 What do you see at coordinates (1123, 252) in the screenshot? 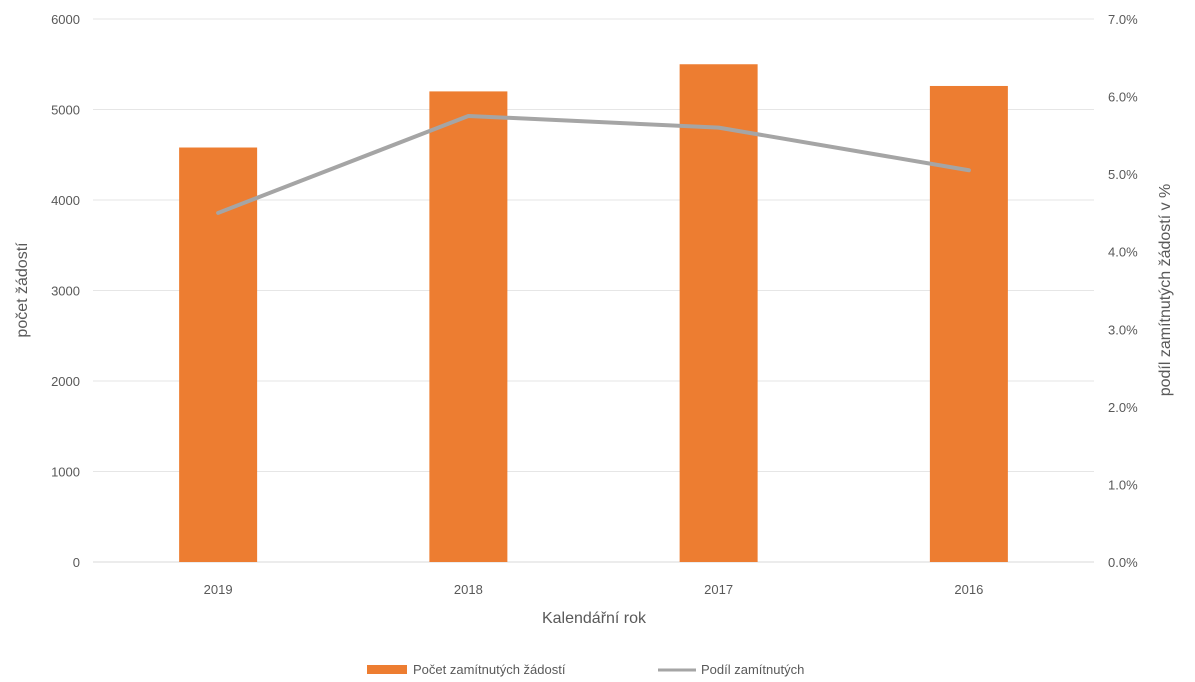
I see `y2-tick-label: 4.0%` at bounding box center [1123, 252].